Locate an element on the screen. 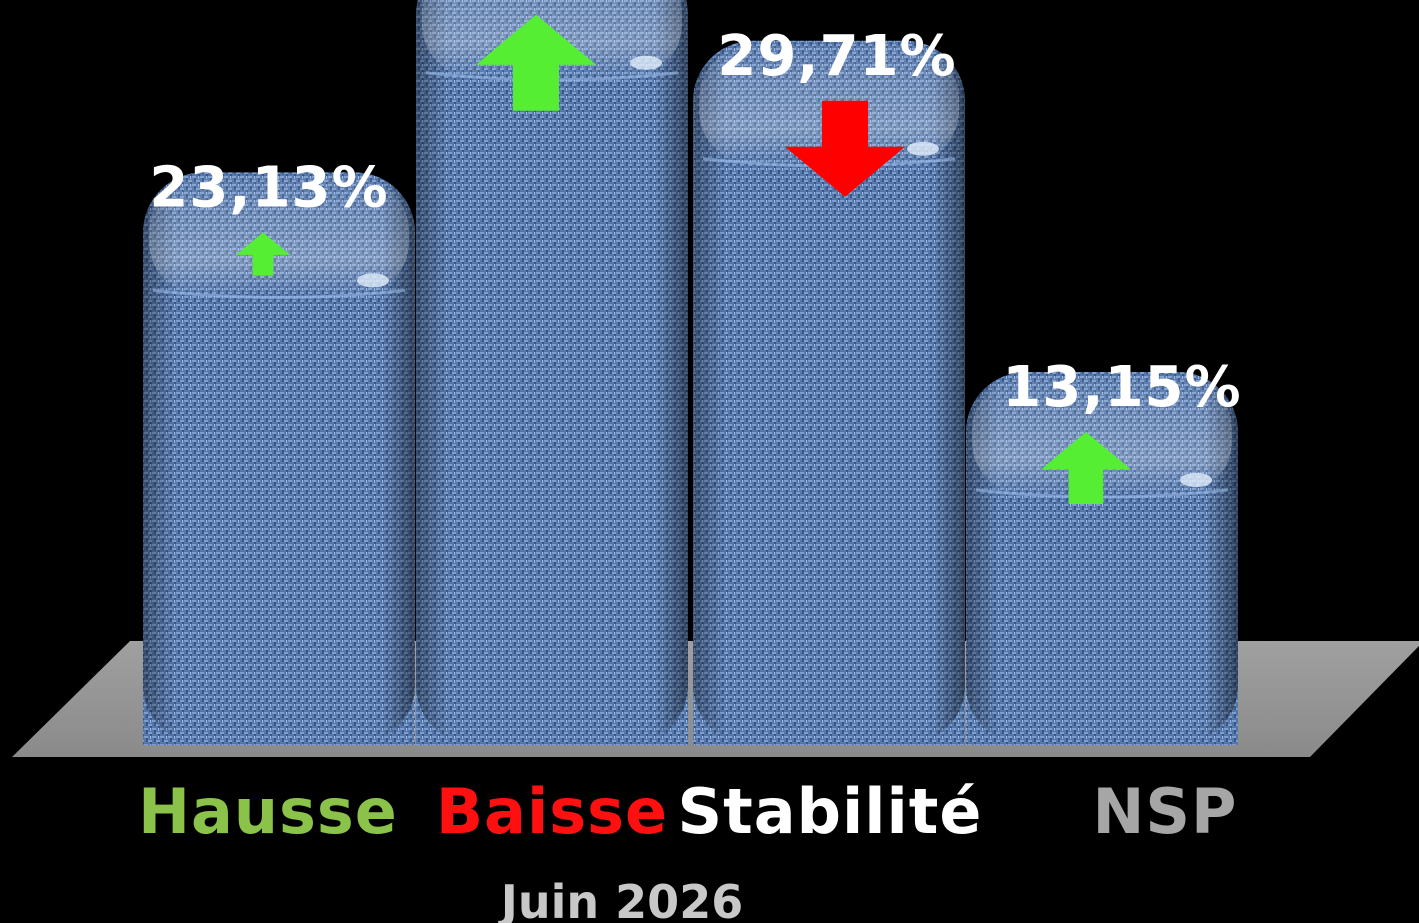 The height and width of the screenshot is (923, 1419). category-label: Stabilité is located at coordinates (830, 811).